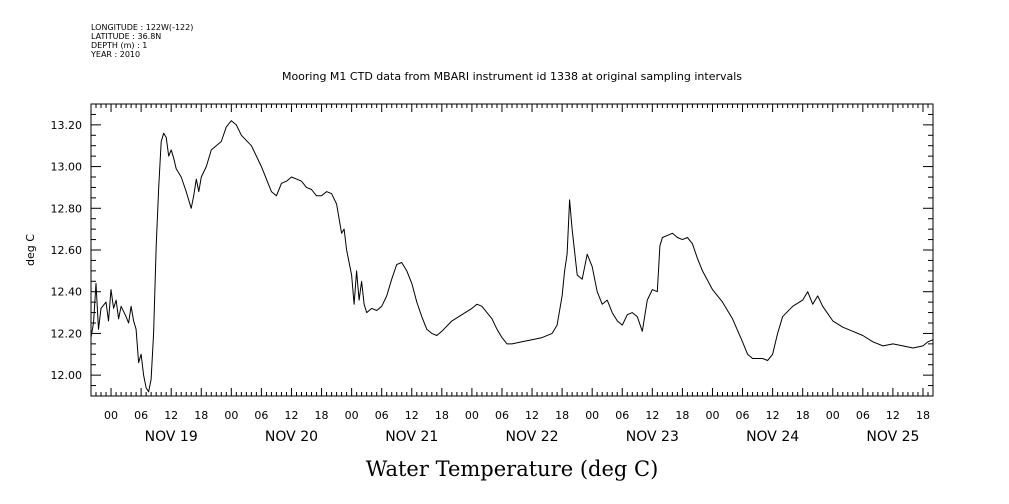 The image size is (1009, 504). I want to click on y-axis-label: deg C, so click(30, 250).